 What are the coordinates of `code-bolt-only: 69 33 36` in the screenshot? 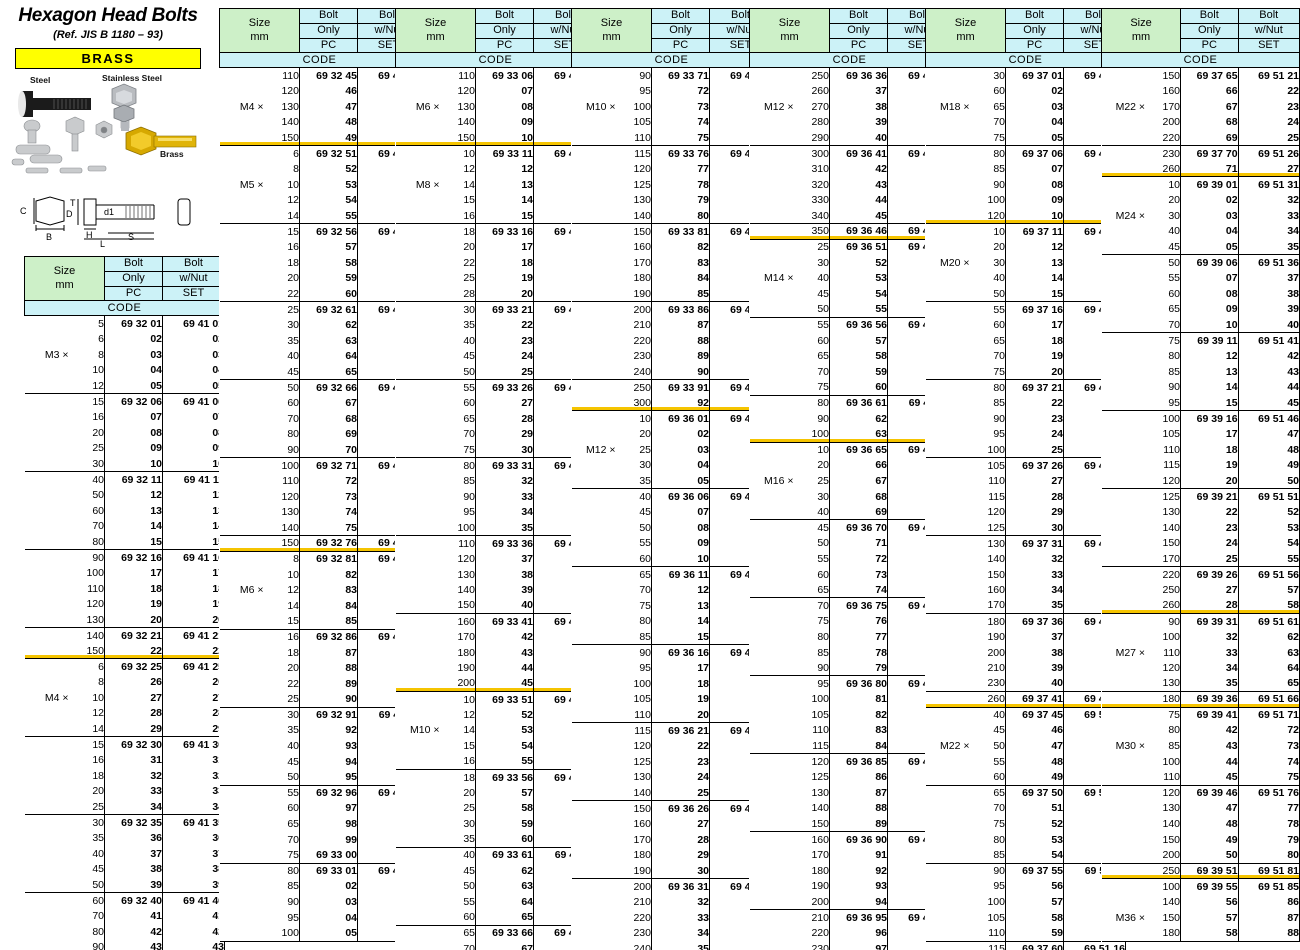 It's located at (504, 543).